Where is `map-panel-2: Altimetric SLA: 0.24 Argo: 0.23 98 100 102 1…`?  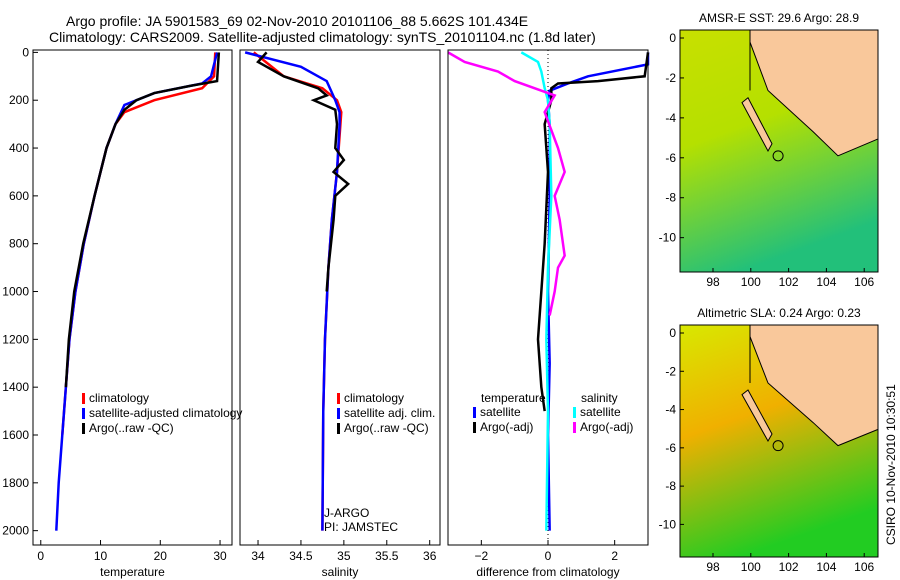
map-panel-2: Altimetric SLA: 0.24 Argo: 0.23 98 100 102 1… is located at coordinates (769, 440).